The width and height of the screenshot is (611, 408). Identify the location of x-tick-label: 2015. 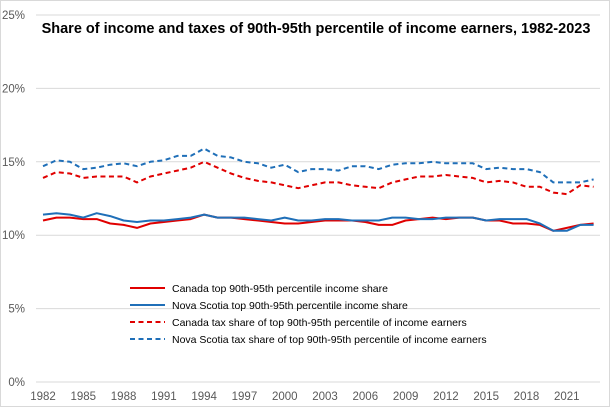
(486, 397).